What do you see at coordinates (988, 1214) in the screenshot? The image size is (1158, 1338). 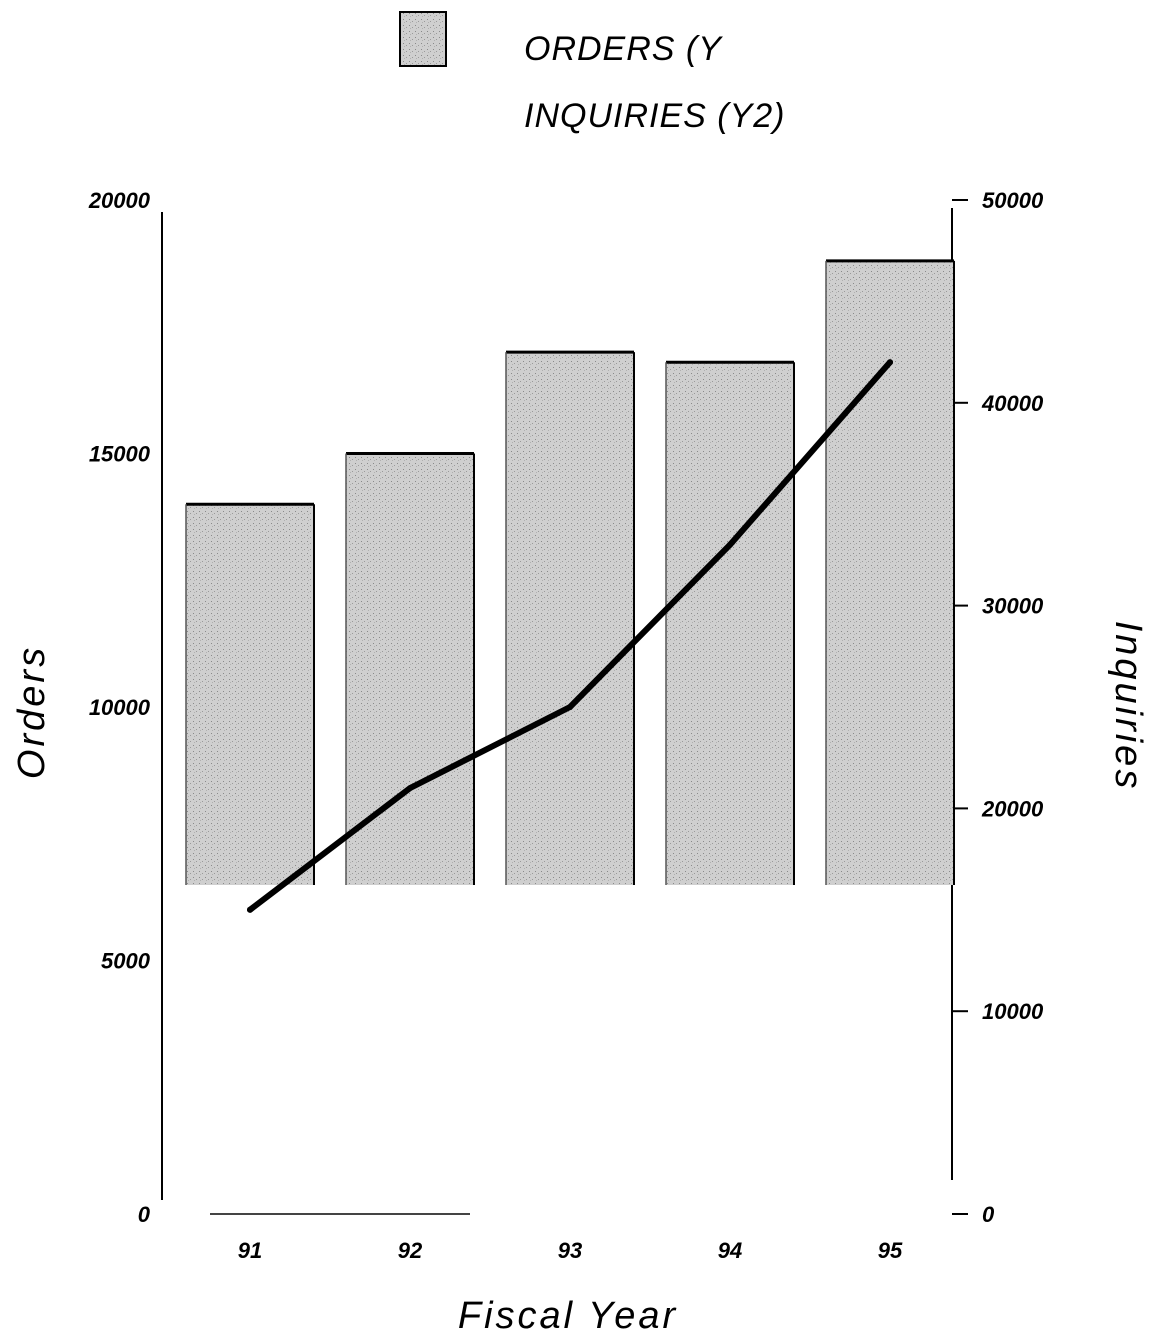 I see `y2-tick-label: 0` at bounding box center [988, 1214].